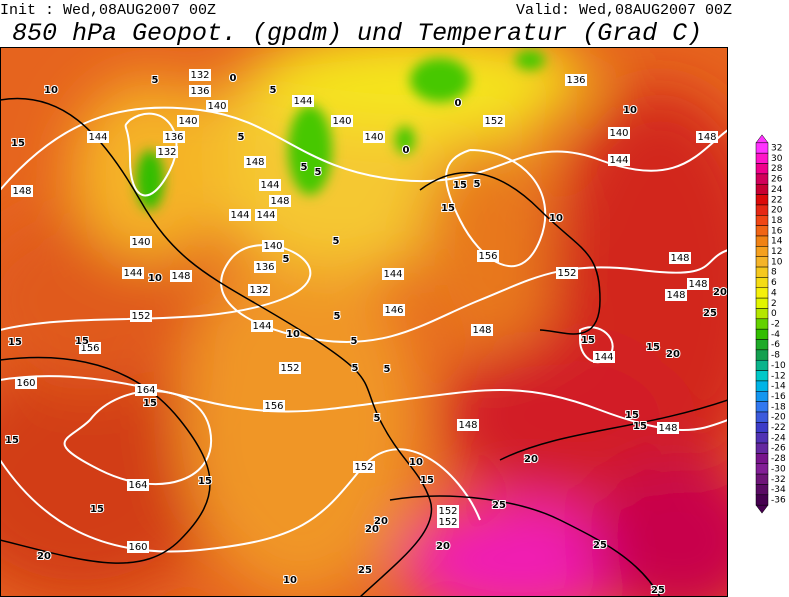 The image size is (789, 597). Describe the element at coordinates (777, 169) in the screenshot. I see `colorbar-label: 28` at that location.